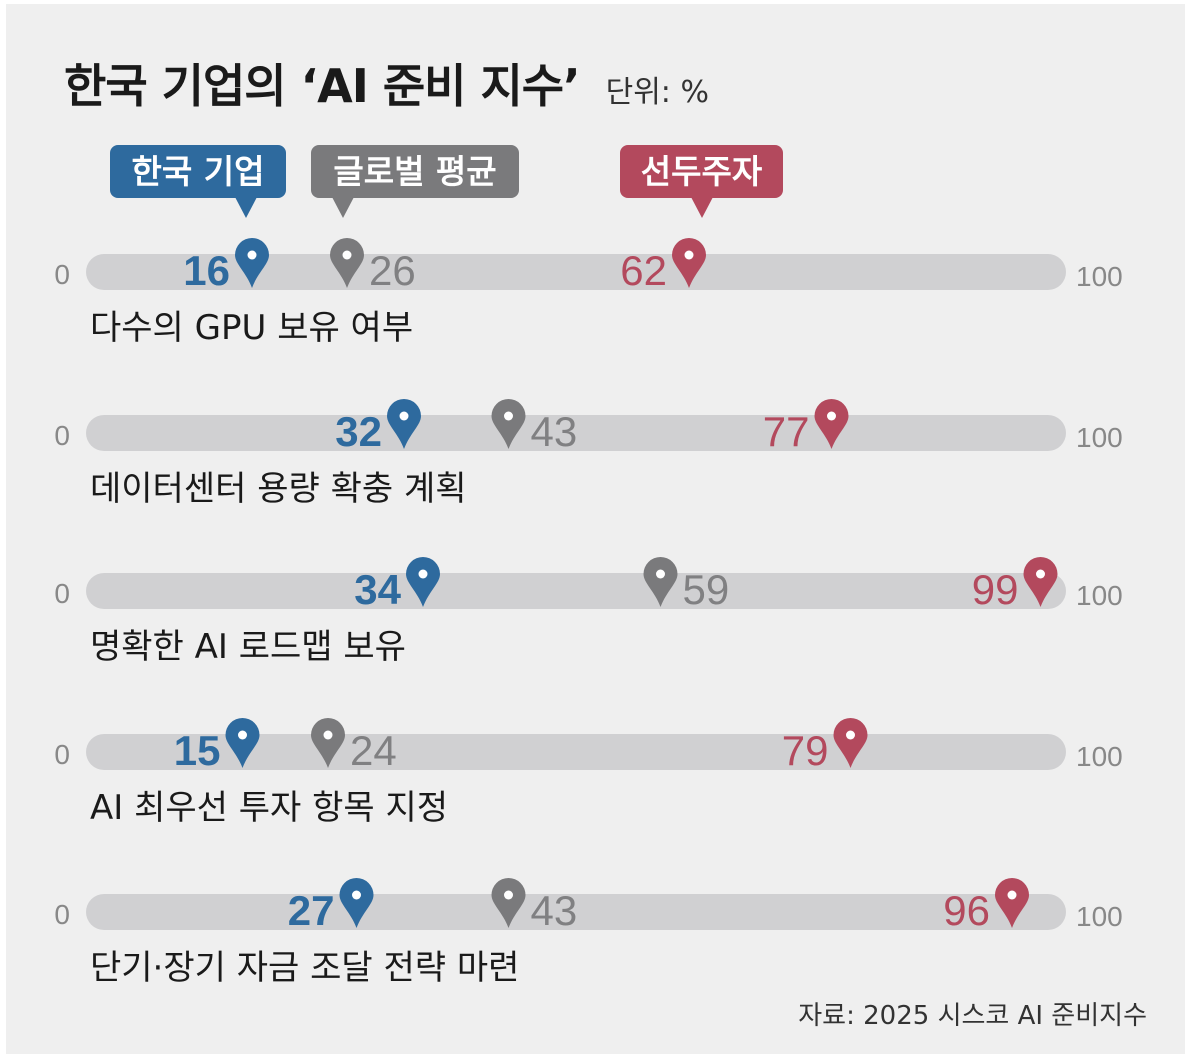 This screenshot has width=1187, height=1059. What do you see at coordinates (689, 255) in the screenshot?
I see `marker-2-0-hole` at bounding box center [689, 255].